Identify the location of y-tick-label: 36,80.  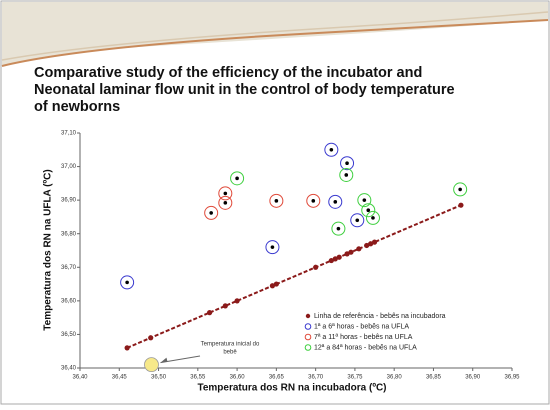
(69, 234).